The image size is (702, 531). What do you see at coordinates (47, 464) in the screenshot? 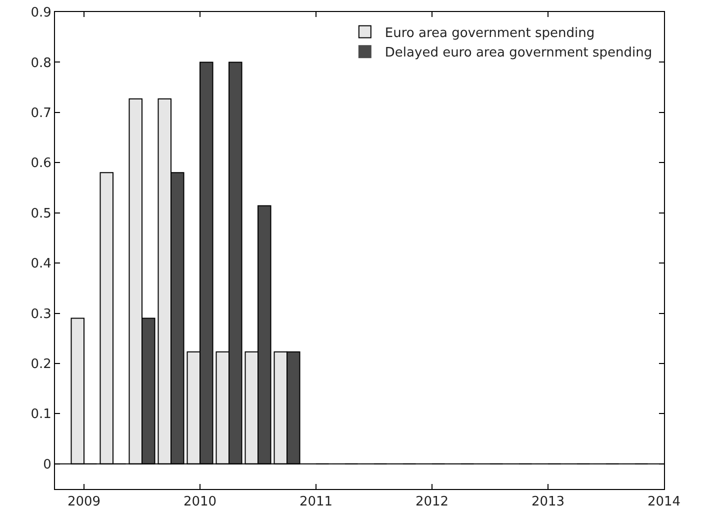
I see `y-tick-label: 0` at bounding box center [47, 464].